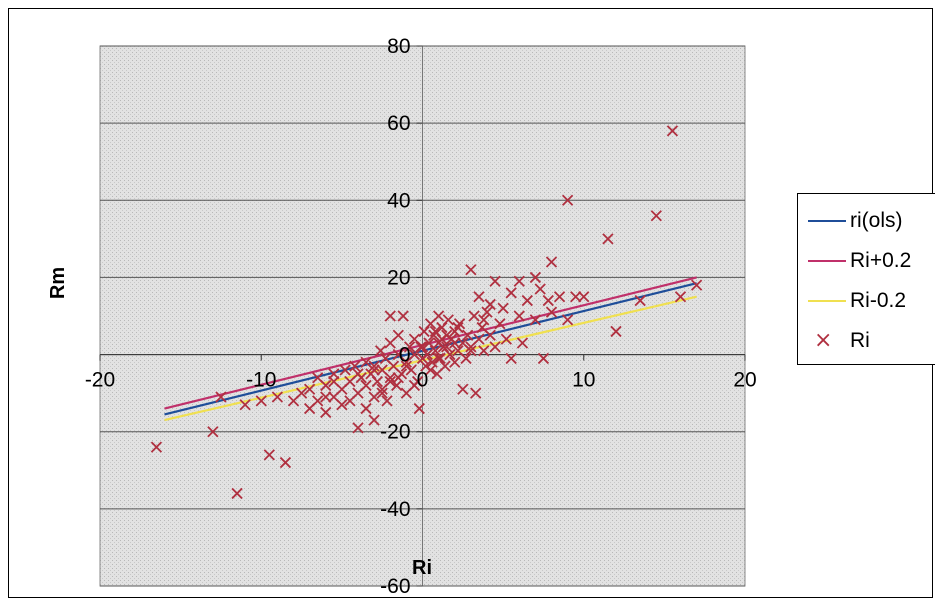 The image size is (935, 600). What do you see at coordinates (827, 221) in the screenshot?
I see `legend-swatch-ri-ols` at bounding box center [827, 221].